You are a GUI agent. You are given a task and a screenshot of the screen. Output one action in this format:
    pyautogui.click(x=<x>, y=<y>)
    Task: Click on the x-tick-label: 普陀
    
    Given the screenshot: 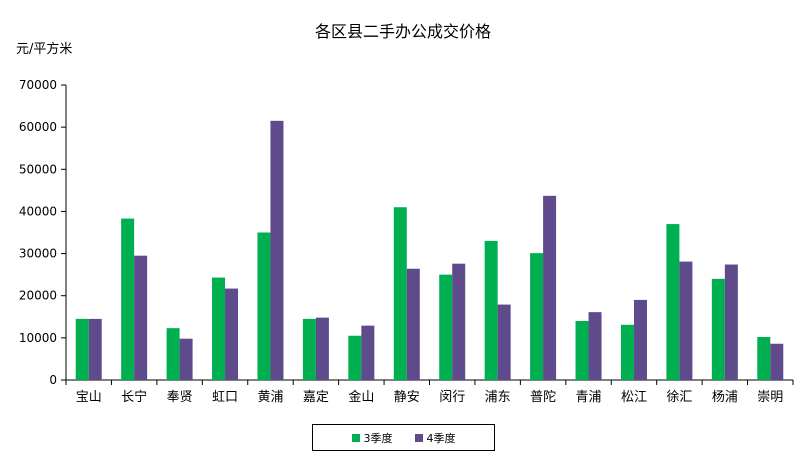 What is the action you would take?
    pyautogui.click(x=543, y=397)
    